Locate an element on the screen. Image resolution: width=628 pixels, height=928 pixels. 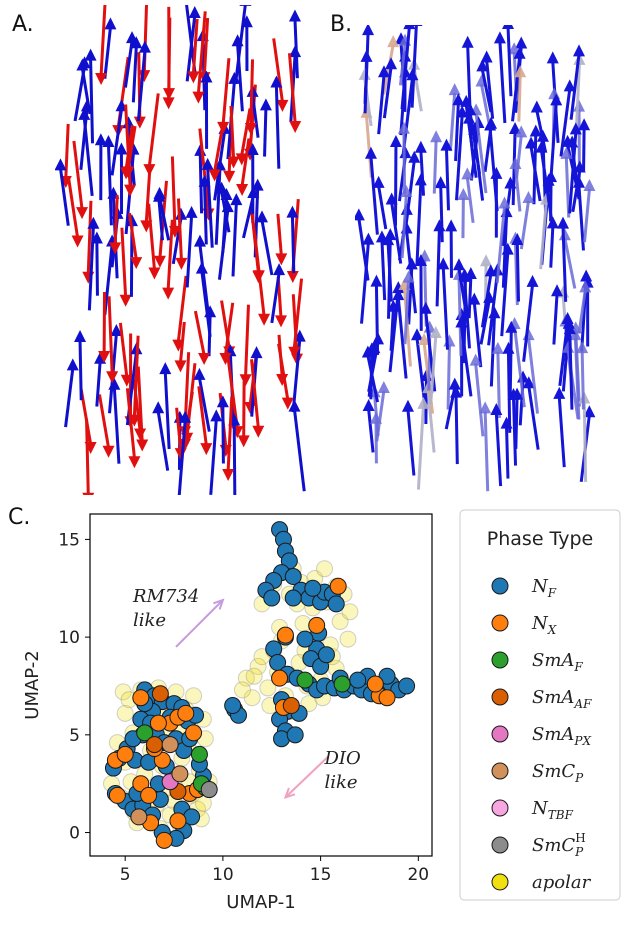
series-N-X is located at coordinates (251, 713).